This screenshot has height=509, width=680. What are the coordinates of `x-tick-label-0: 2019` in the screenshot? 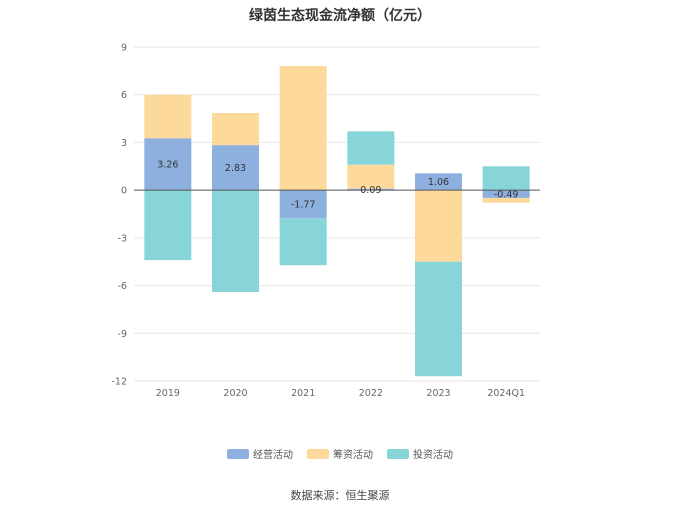 It's located at (168, 393).